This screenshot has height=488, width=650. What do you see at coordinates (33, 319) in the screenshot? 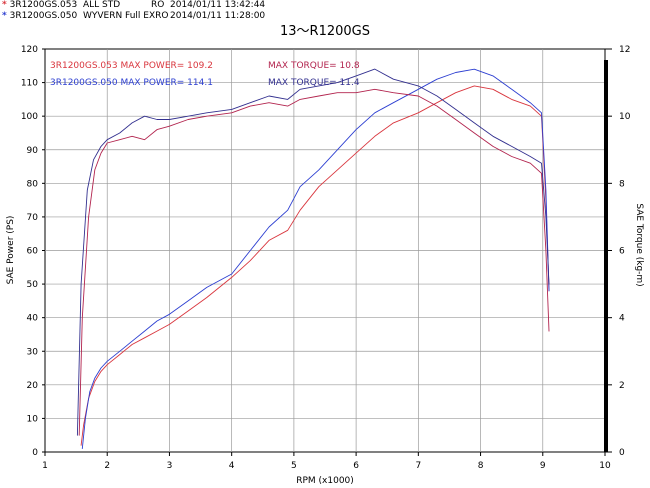
I see `y-tick-label-40: 40` at bounding box center [33, 319].